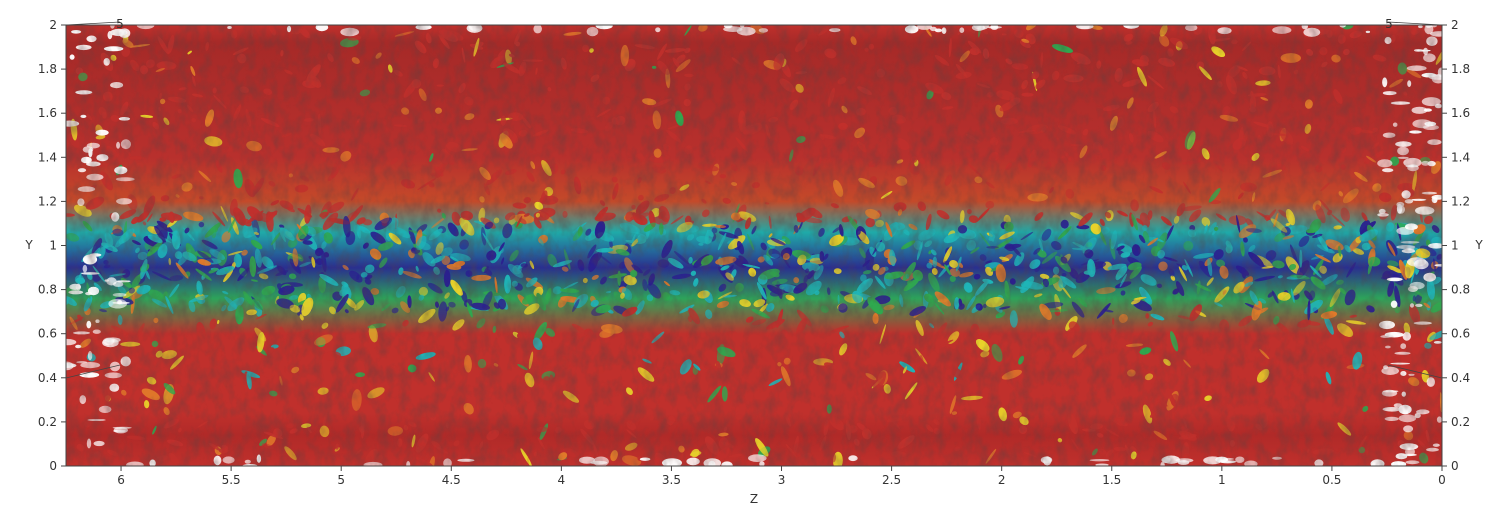 Image resolution: width=1509 pixels, height=516 pixels. Describe the element at coordinates (1455, 25) in the screenshot. I see `y-right-tick-label: 2` at that location.